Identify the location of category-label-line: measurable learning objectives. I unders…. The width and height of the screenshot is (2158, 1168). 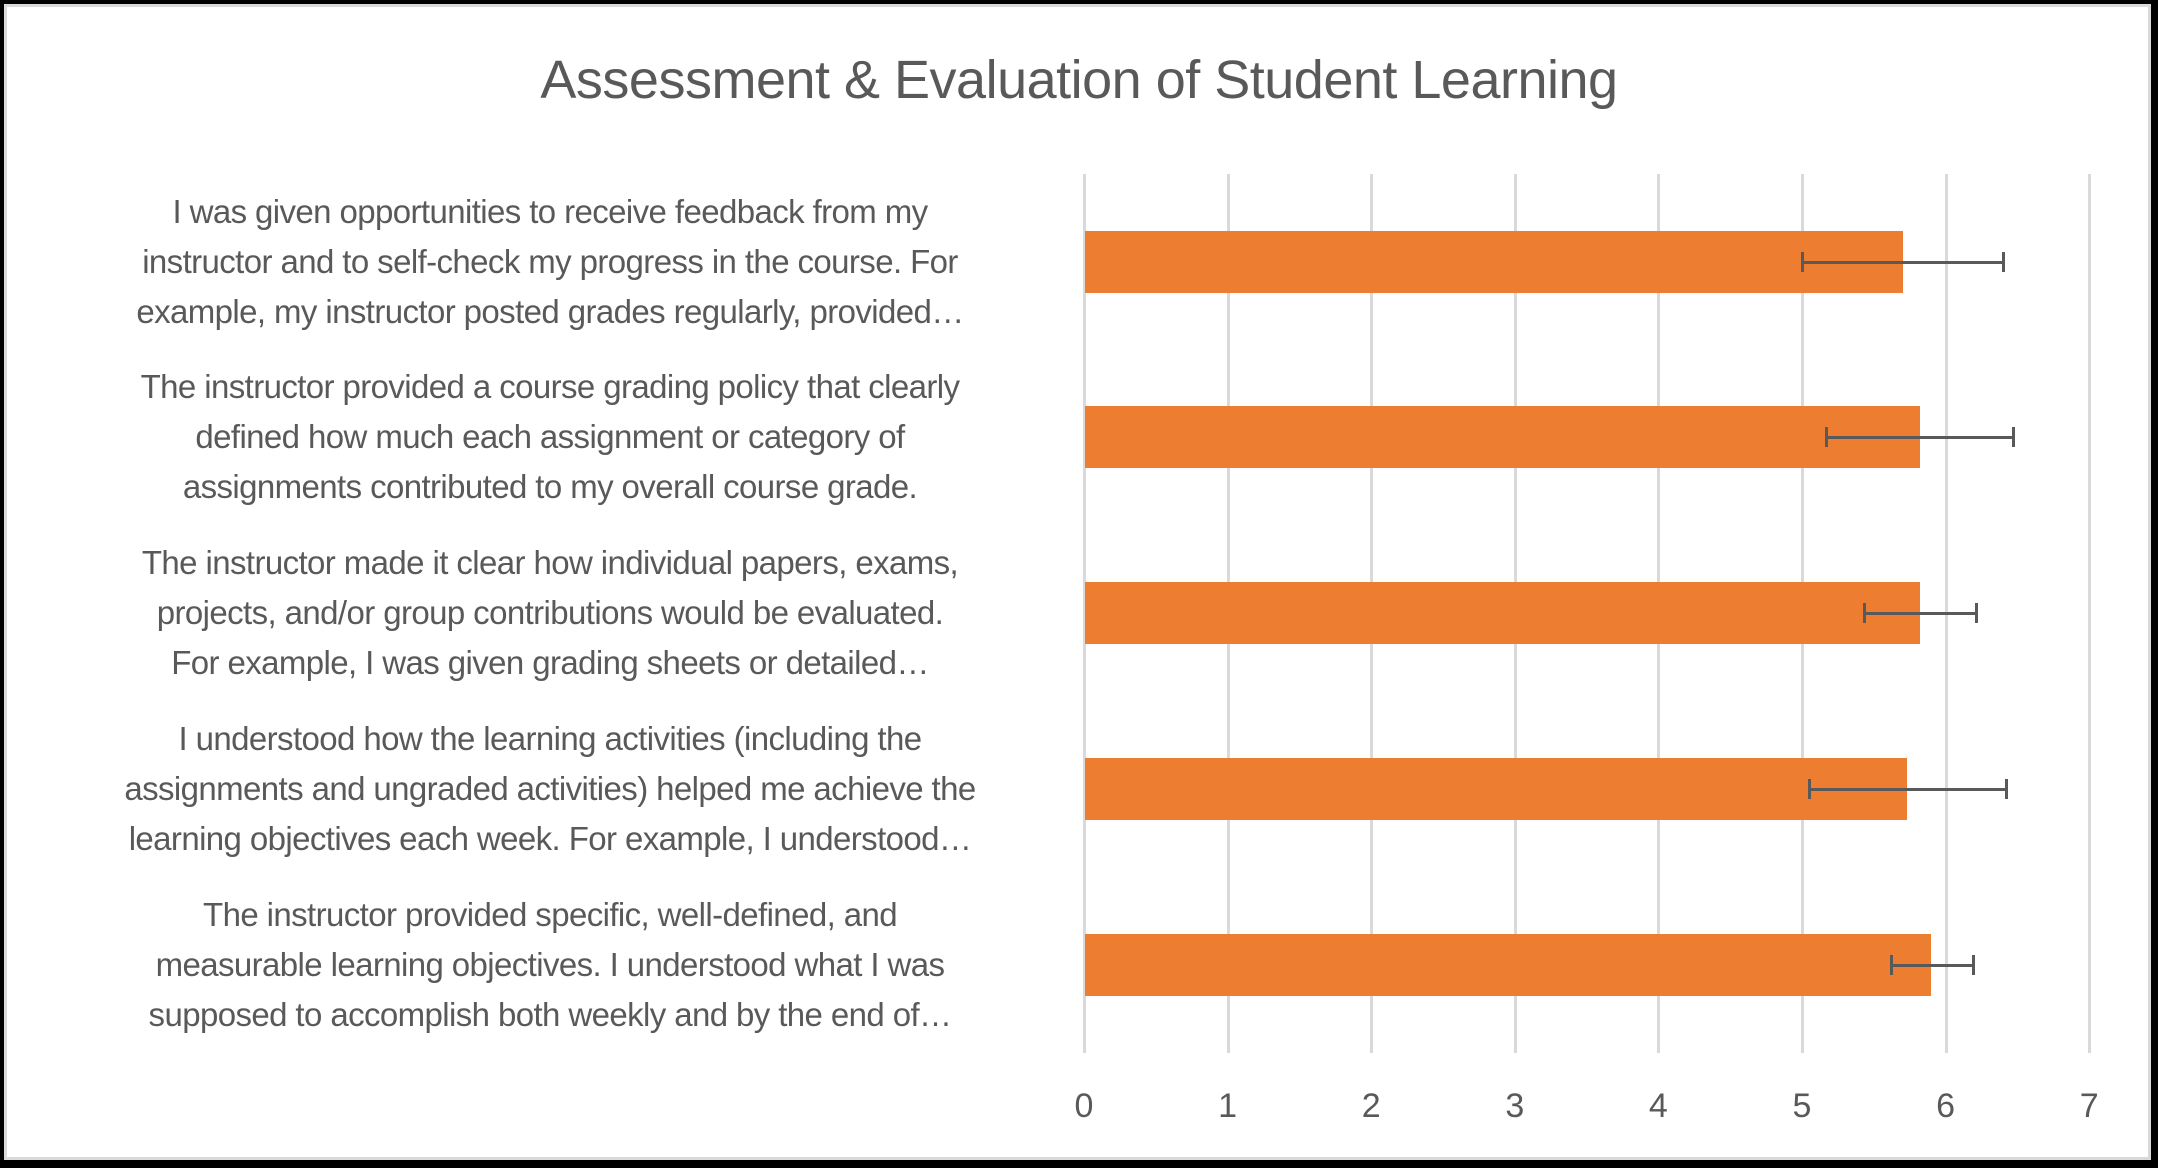
(550, 964).